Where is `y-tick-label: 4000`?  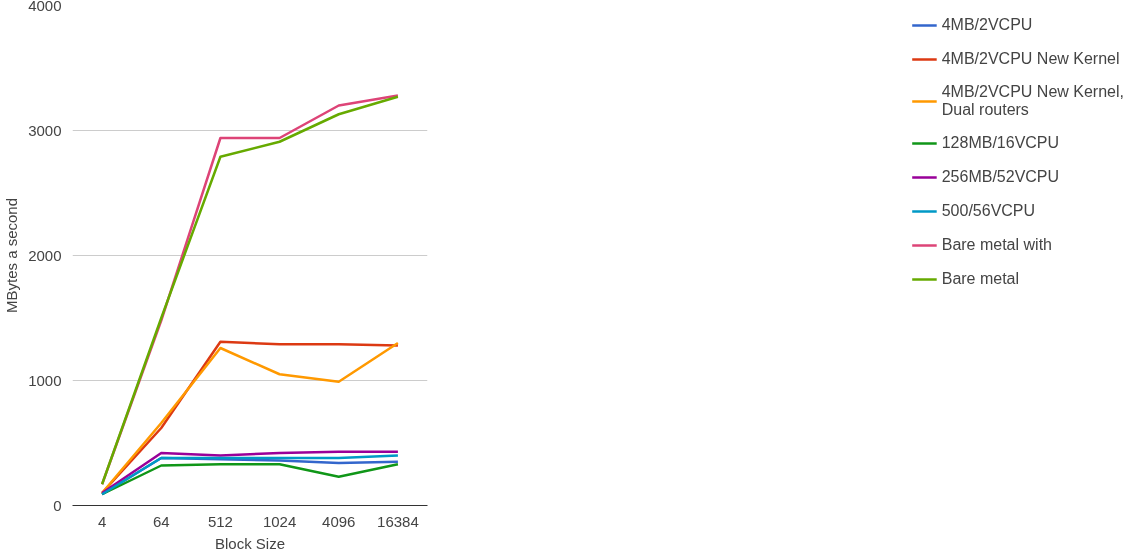
y-tick-label: 4000 is located at coordinates (45, 7).